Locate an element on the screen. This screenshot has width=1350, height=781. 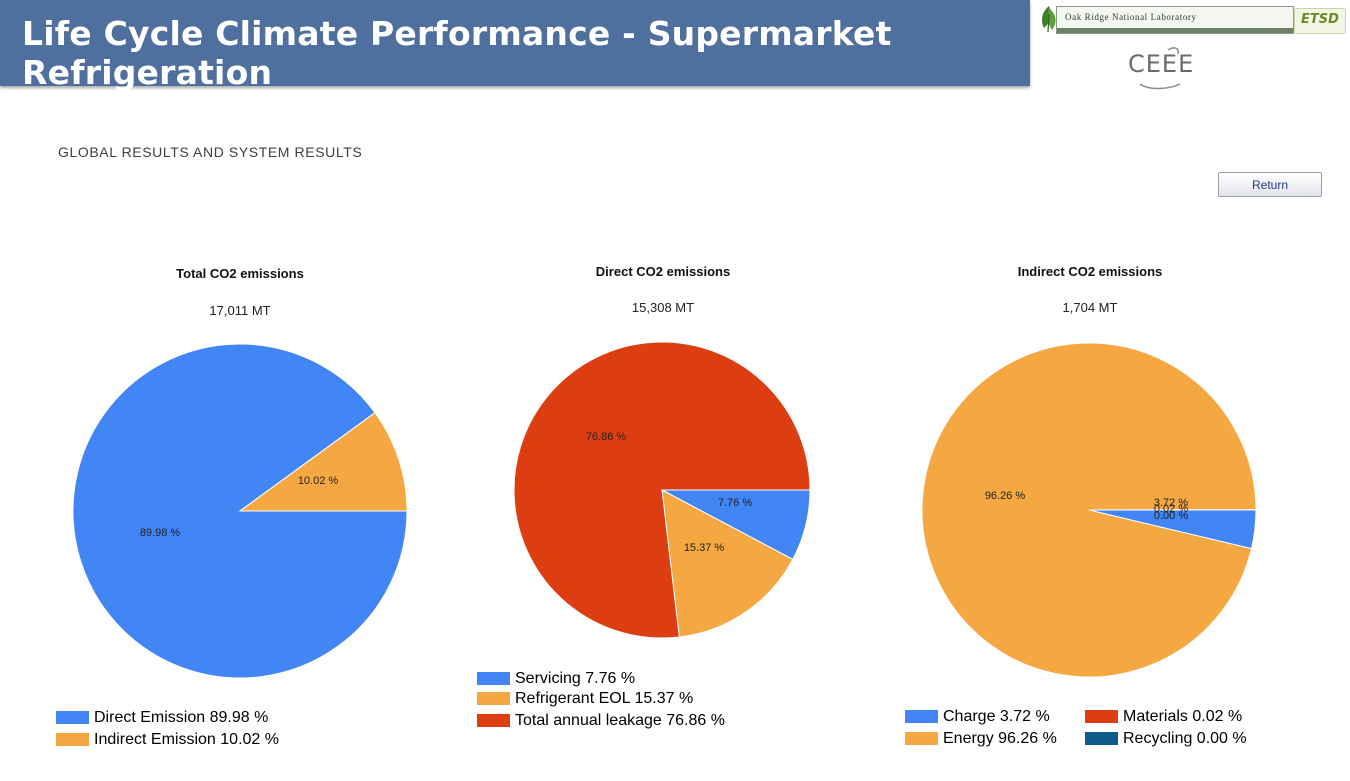
slice-label: 7.76 % is located at coordinates (735, 503).